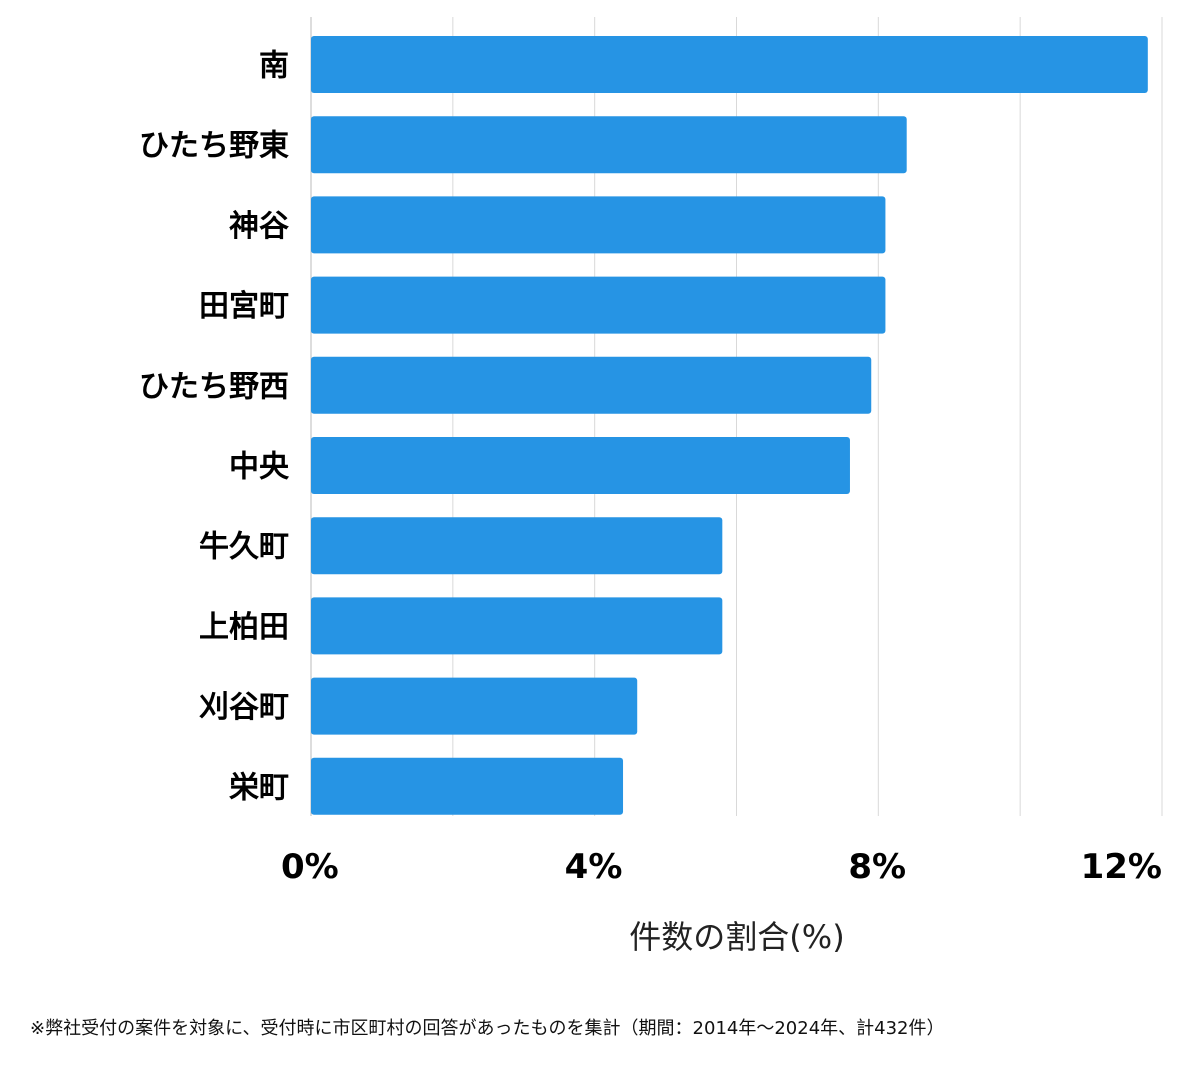  I want to click on category-label: 牛久町, so click(244, 547).